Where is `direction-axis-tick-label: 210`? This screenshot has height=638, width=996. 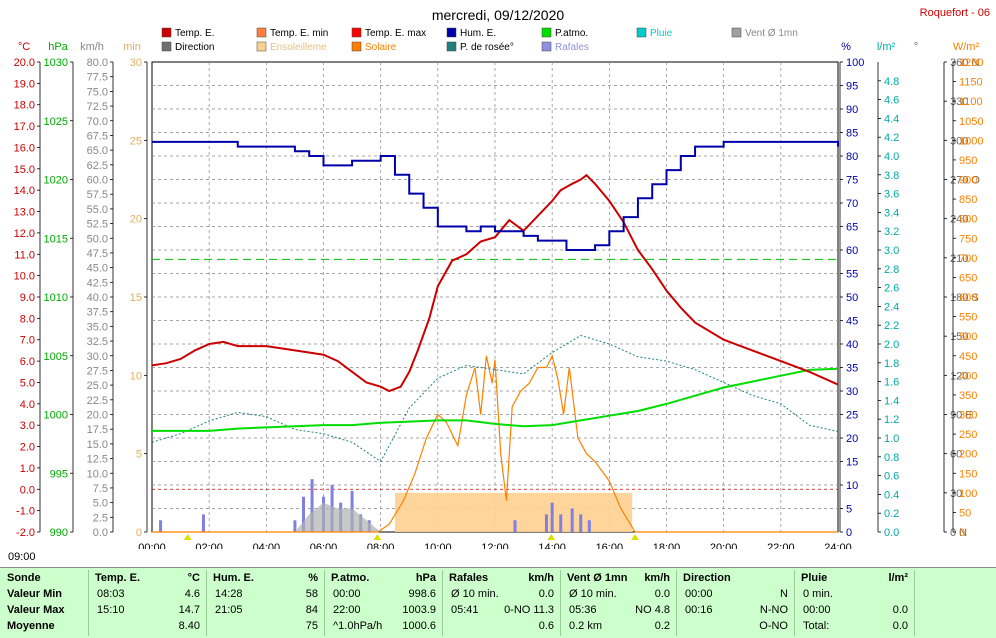
direction-axis-tick-label: 210 is located at coordinates (959, 259).